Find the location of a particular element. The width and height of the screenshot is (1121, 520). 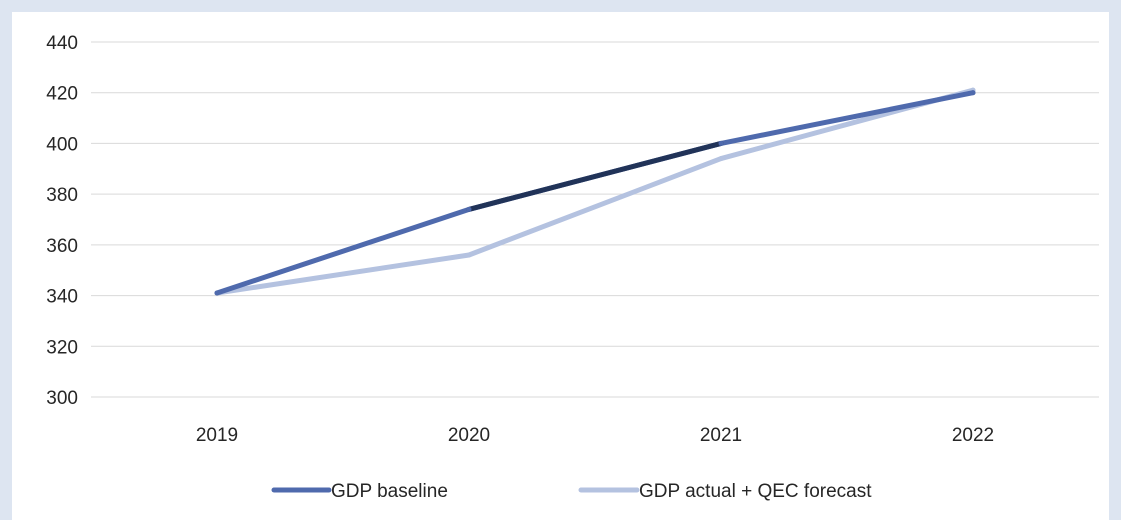

y-tick-label: 380 is located at coordinates (62, 195).